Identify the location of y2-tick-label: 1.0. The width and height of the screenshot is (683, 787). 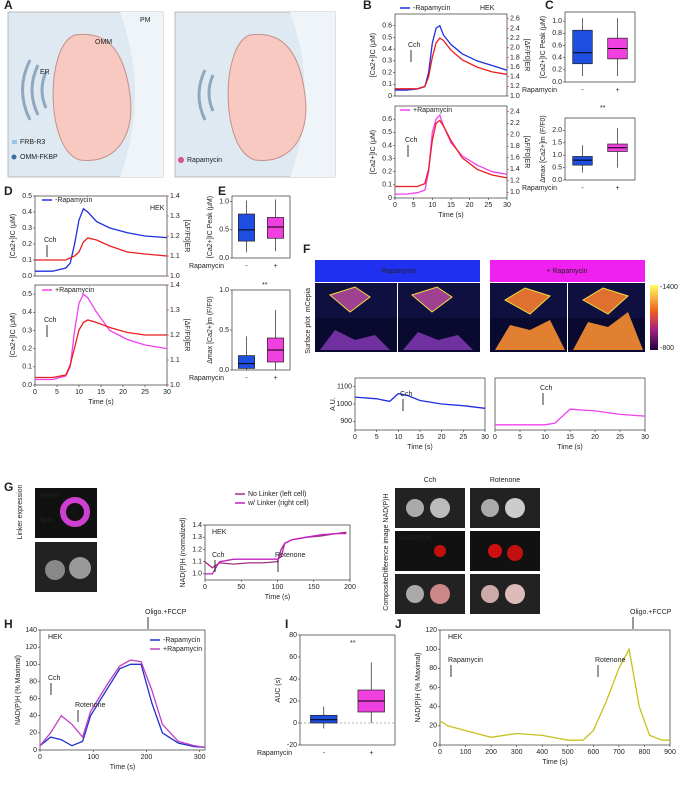
(175, 276).